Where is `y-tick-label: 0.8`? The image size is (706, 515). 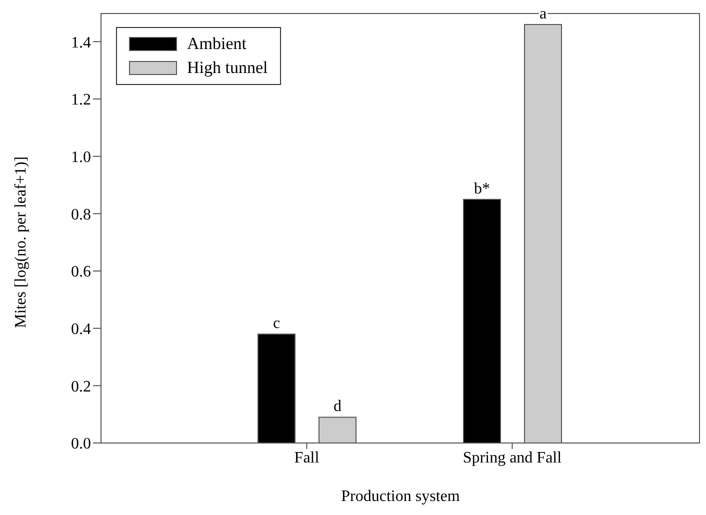
y-tick-label: 0.8 is located at coordinates (81, 215).